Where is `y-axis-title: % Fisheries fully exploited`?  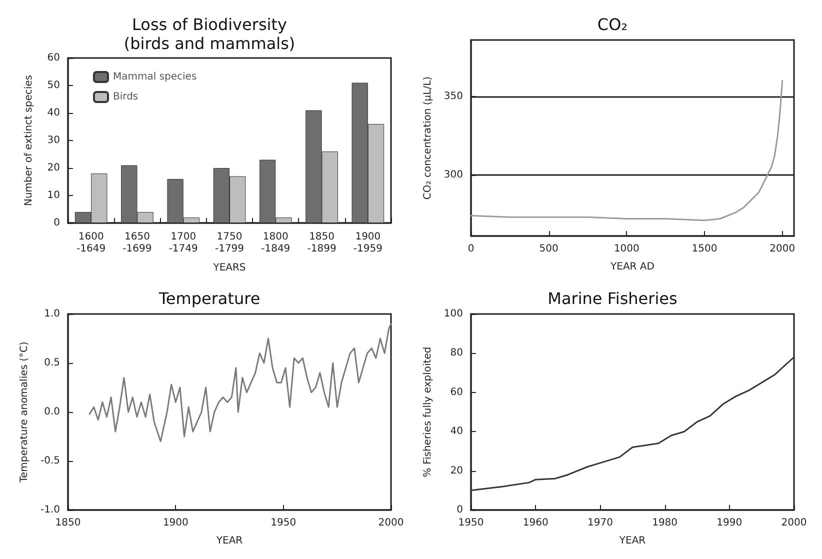 y-axis-title: % Fisheries fully exploited is located at coordinates (428, 412).